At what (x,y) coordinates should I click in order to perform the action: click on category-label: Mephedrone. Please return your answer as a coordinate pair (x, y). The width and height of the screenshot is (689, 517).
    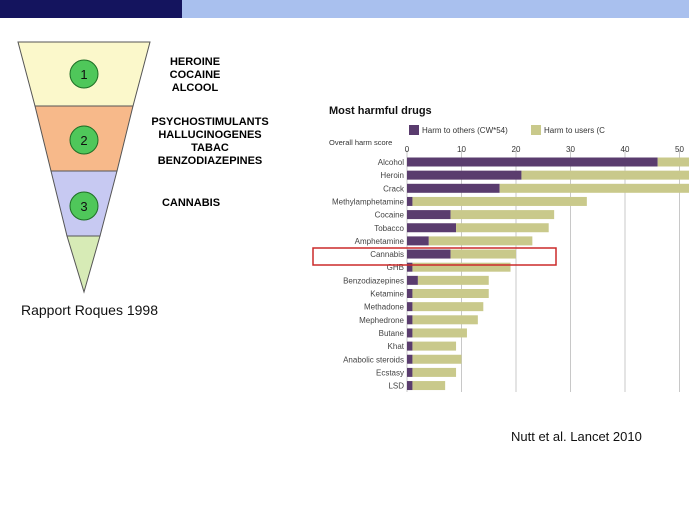
    Looking at the image, I should click on (381, 320).